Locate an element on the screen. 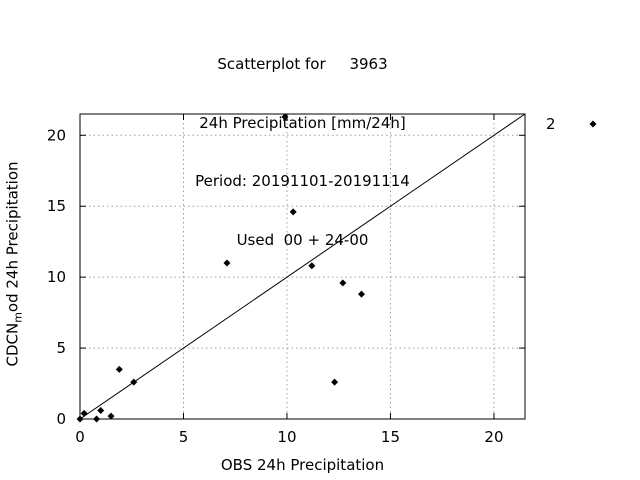 The height and width of the screenshot is (480, 640). y-tick-label: 5 is located at coordinates (61, 348).